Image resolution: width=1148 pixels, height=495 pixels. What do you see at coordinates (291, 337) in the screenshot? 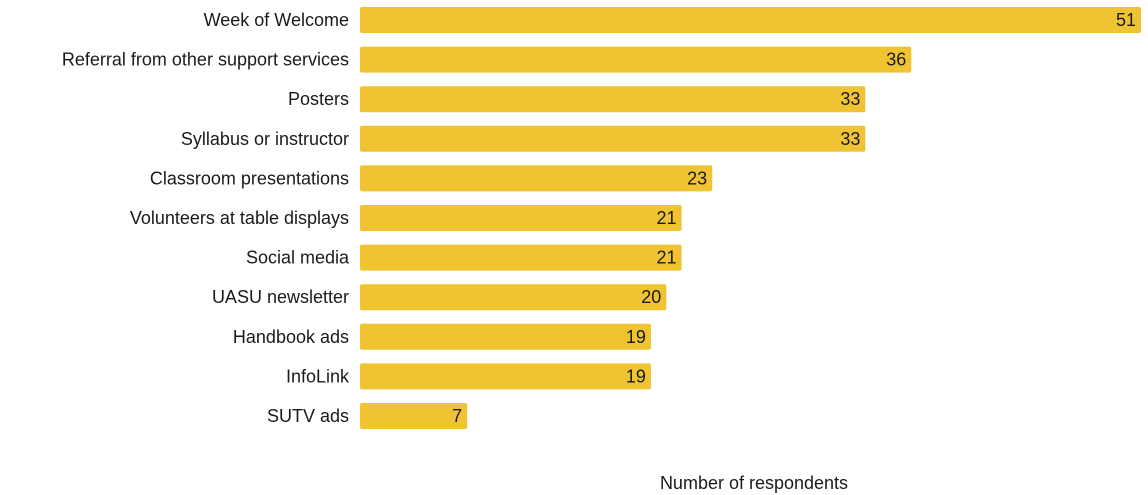
I see `category-label: Handbook ads` at bounding box center [291, 337].